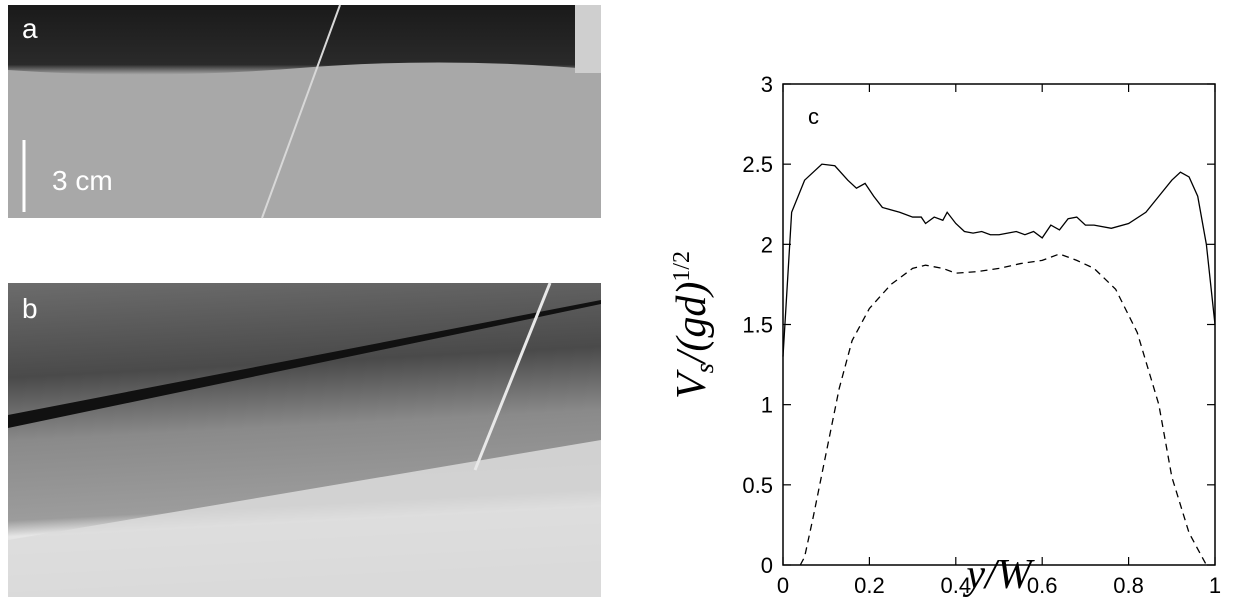  Describe the element at coordinates (767, 405) in the screenshot. I see `y-tick-label: 1` at that location.